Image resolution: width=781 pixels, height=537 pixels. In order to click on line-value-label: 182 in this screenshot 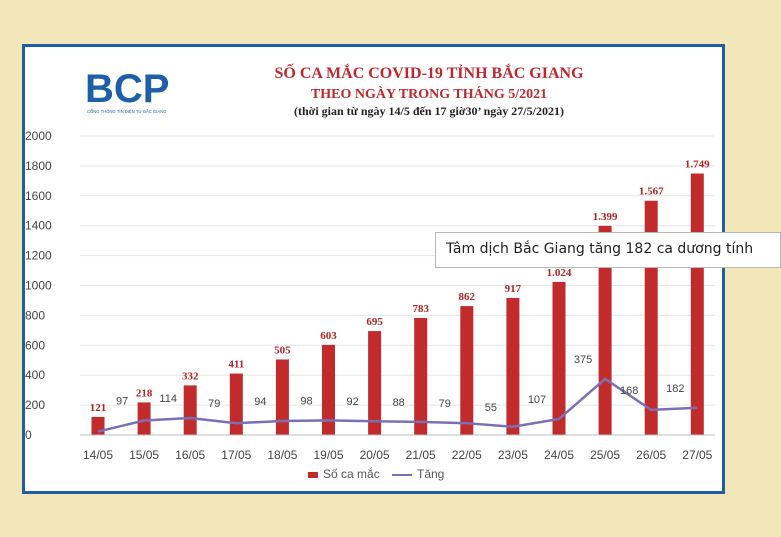, I will do `click(675, 389)`.